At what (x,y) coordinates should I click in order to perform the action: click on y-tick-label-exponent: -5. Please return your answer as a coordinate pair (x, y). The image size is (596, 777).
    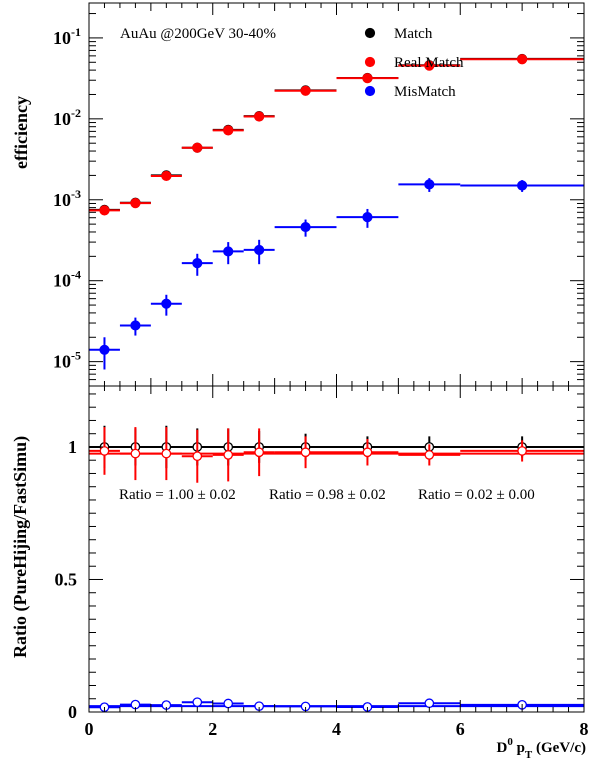
    Looking at the image, I should click on (76, 356).